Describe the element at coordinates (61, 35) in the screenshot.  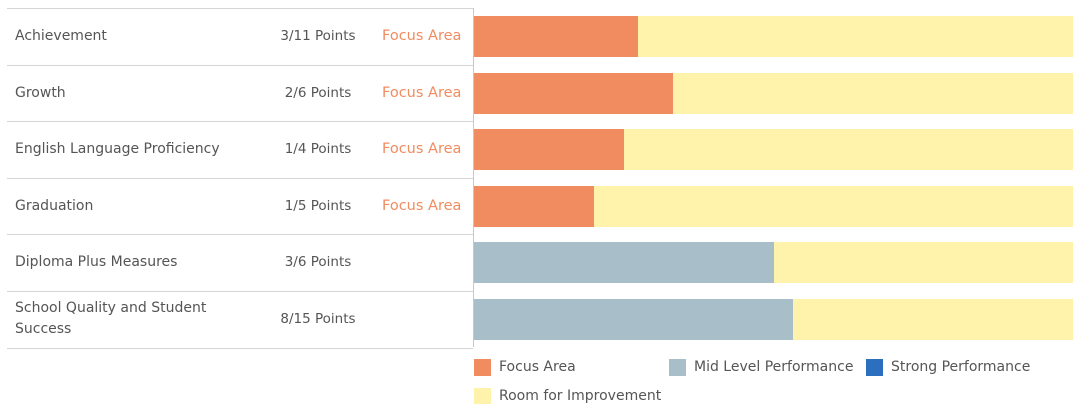
I see `category-label: Achievement` at that location.